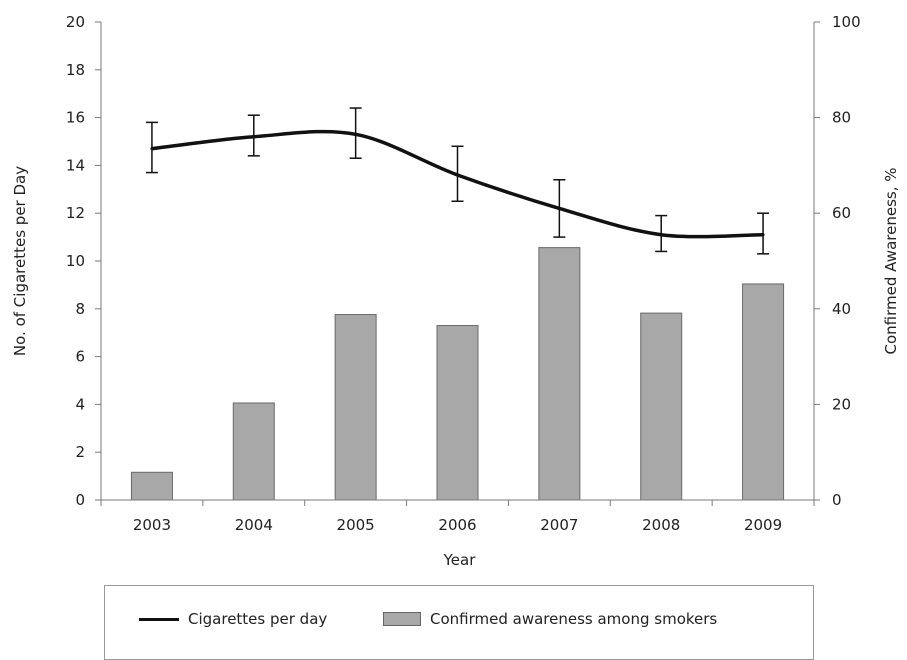  What do you see at coordinates (559, 525) in the screenshot?
I see `x-tick-label: 2007` at bounding box center [559, 525].